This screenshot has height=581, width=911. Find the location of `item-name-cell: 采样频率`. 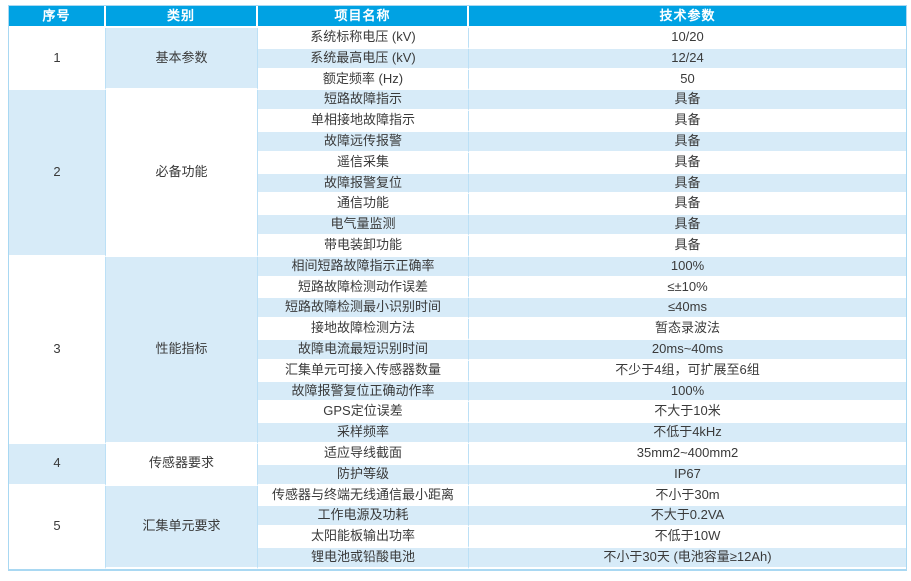

item-name-cell: 采样频率 is located at coordinates (363, 433).